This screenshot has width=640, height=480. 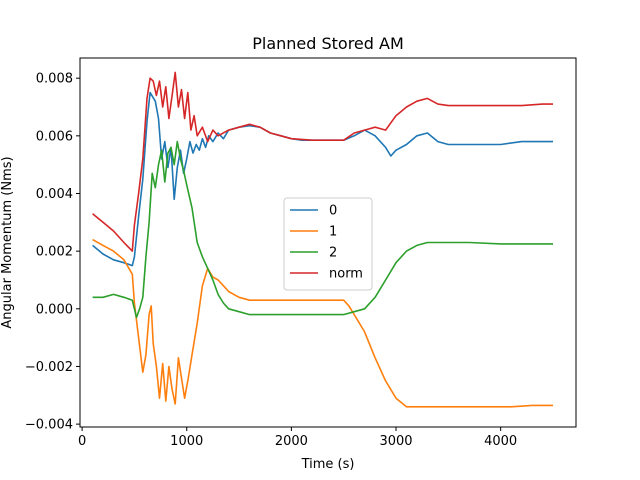 What do you see at coordinates (328, 464) in the screenshot?
I see `x-axis-label: Time (s)` at bounding box center [328, 464].